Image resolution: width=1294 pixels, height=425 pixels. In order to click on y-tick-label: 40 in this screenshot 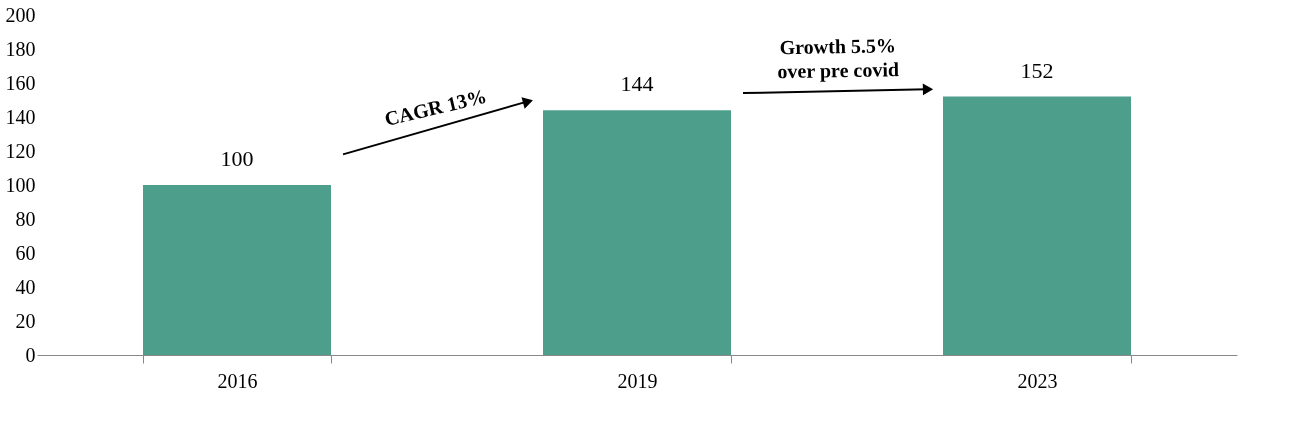, I will do `click(25, 286)`.